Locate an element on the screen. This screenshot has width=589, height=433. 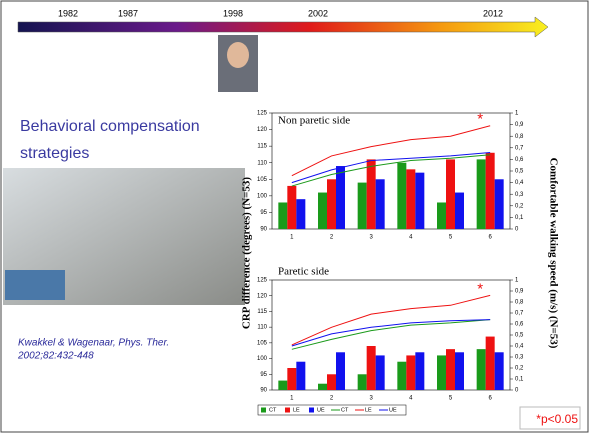
x-tick-label: 4 is located at coordinates (411, 399).